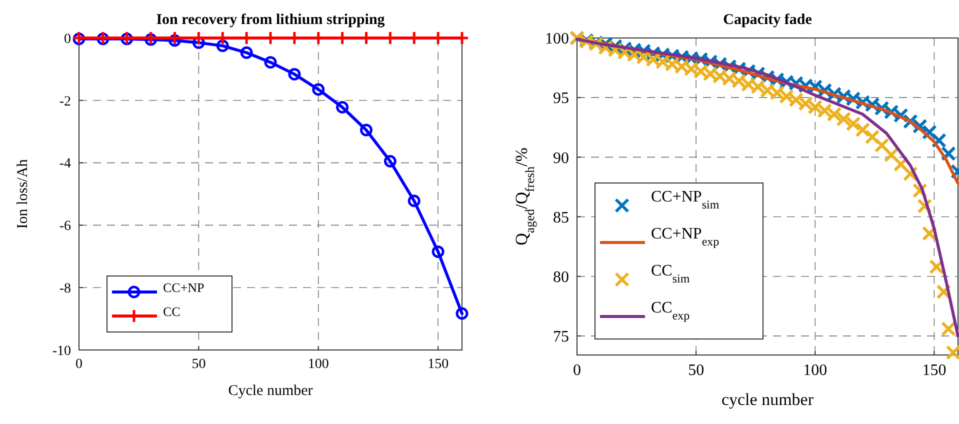 The height and width of the screenshot is (424, 959). I want to click on legend-label: CC, so click(171, 311).